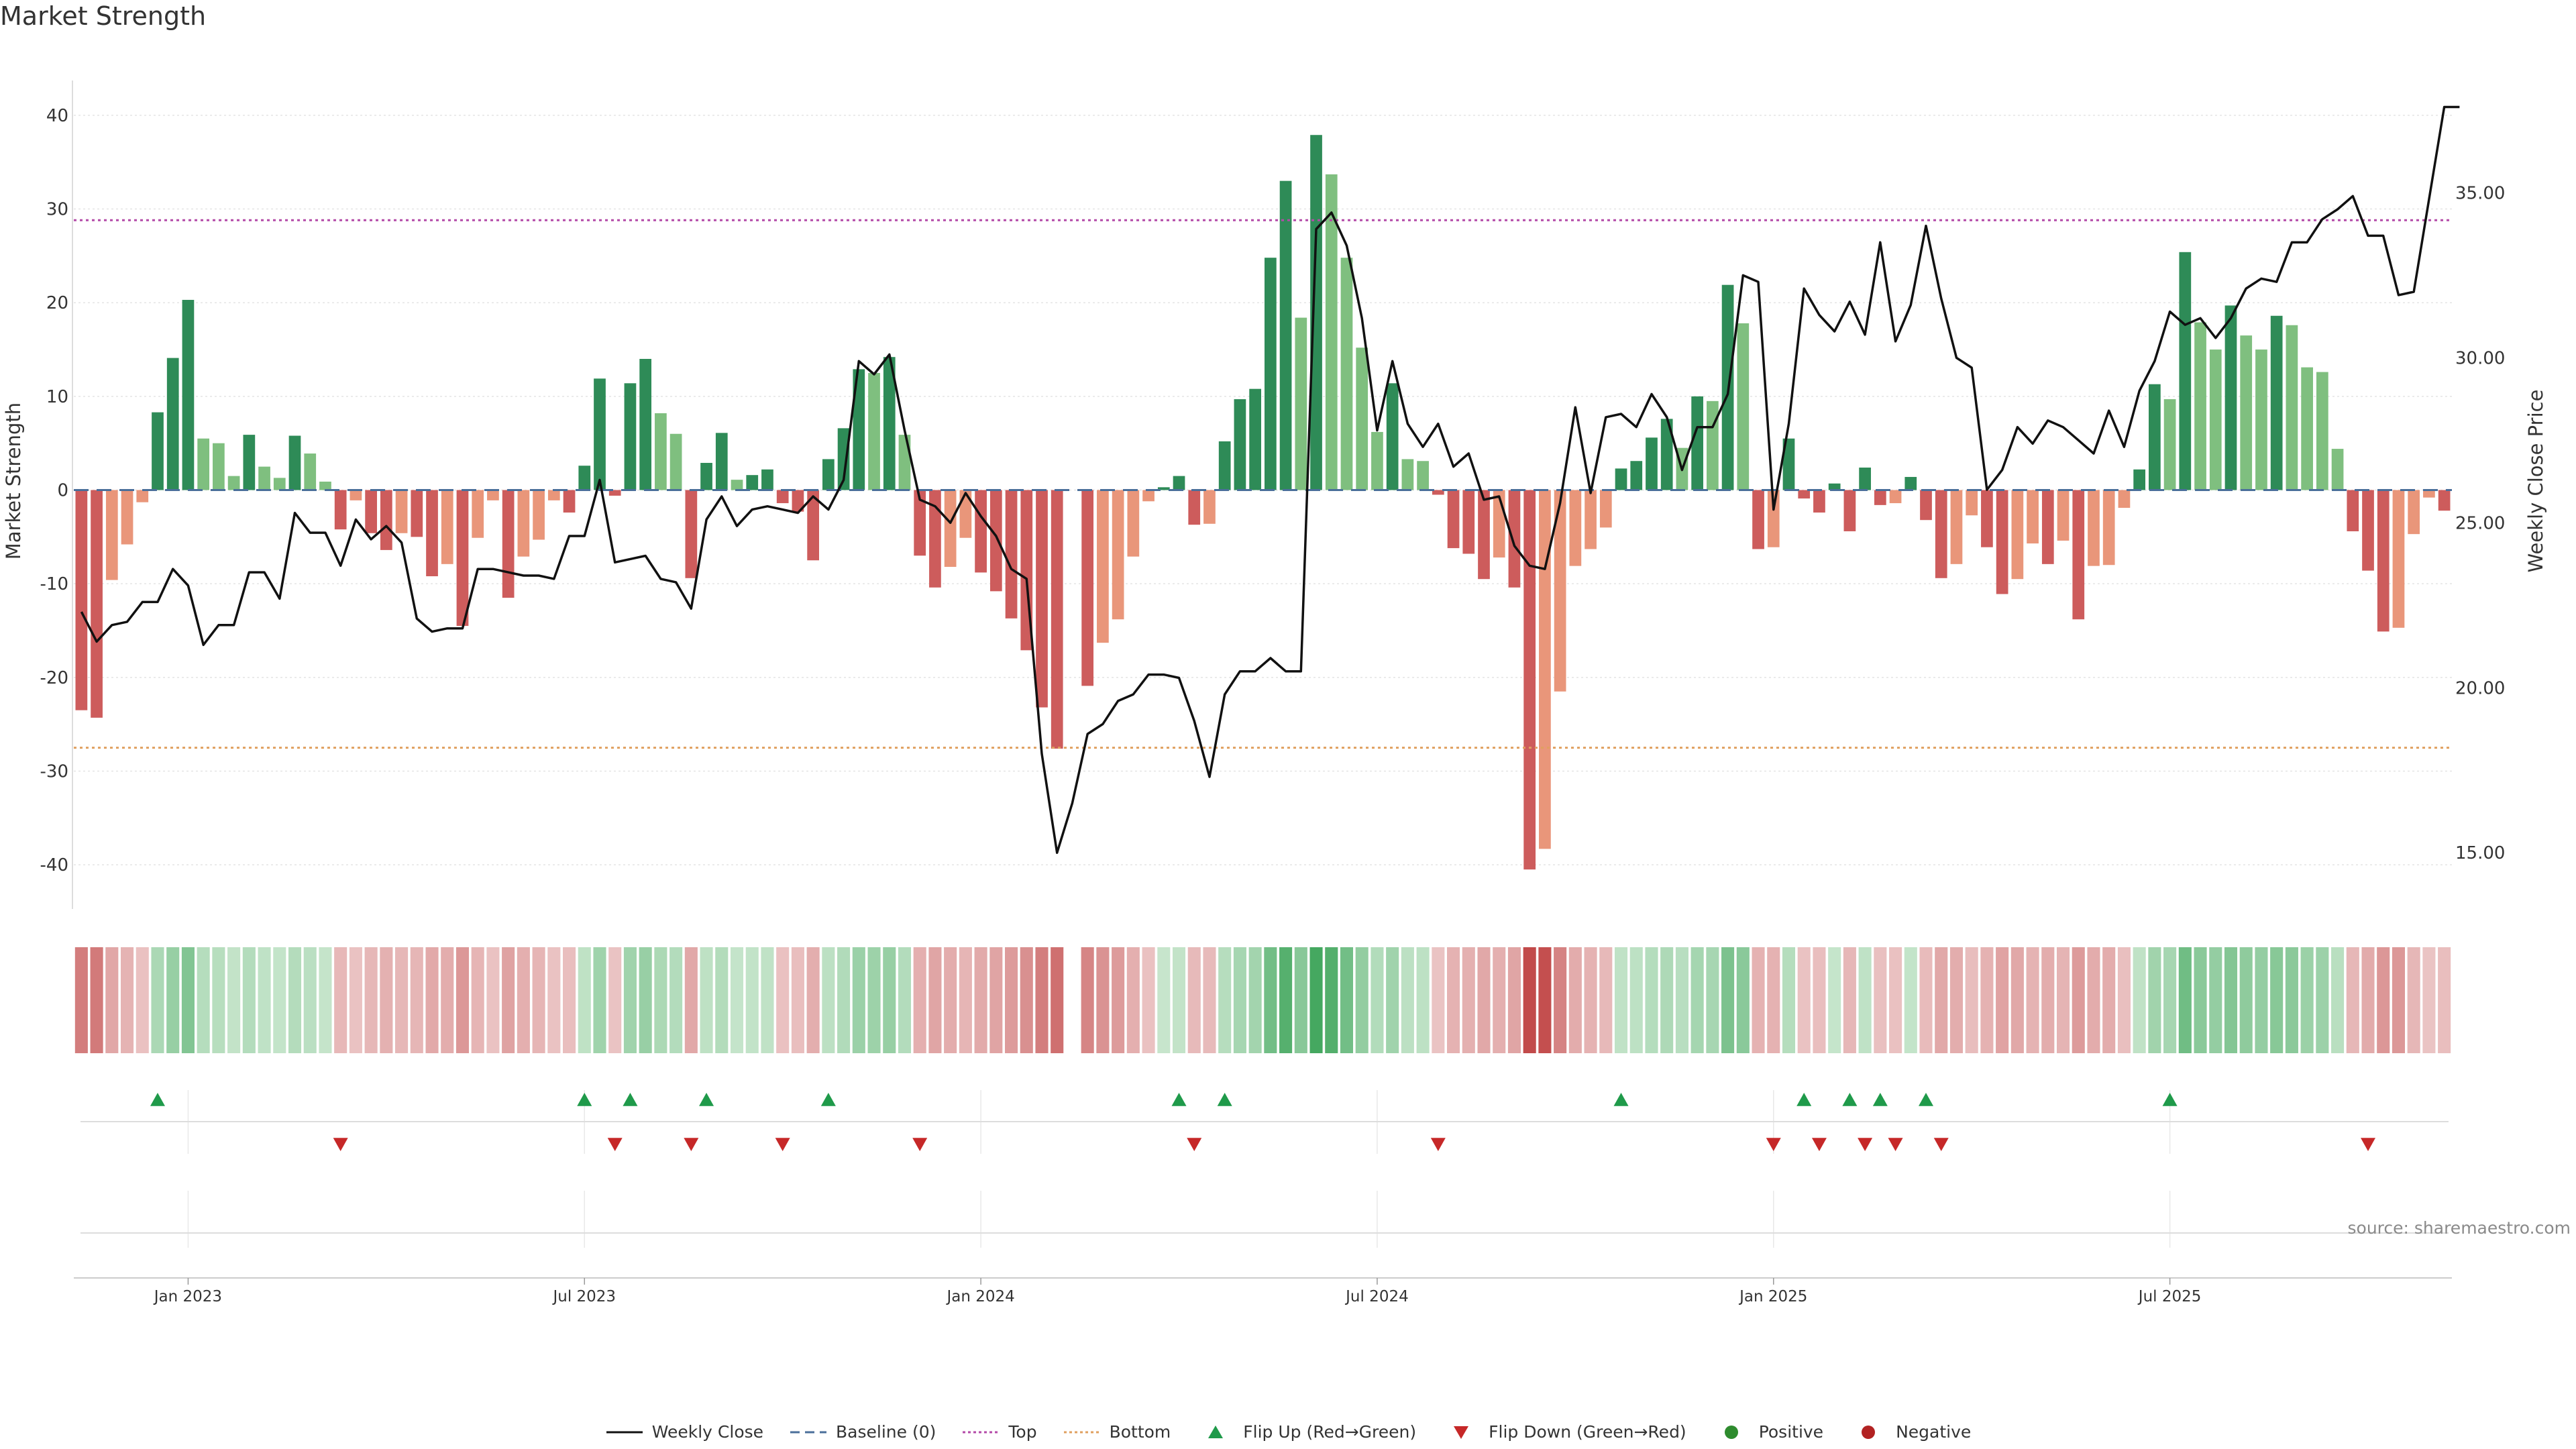  I want to click on y2-tick-label: 20.00, so click(2480, 688).